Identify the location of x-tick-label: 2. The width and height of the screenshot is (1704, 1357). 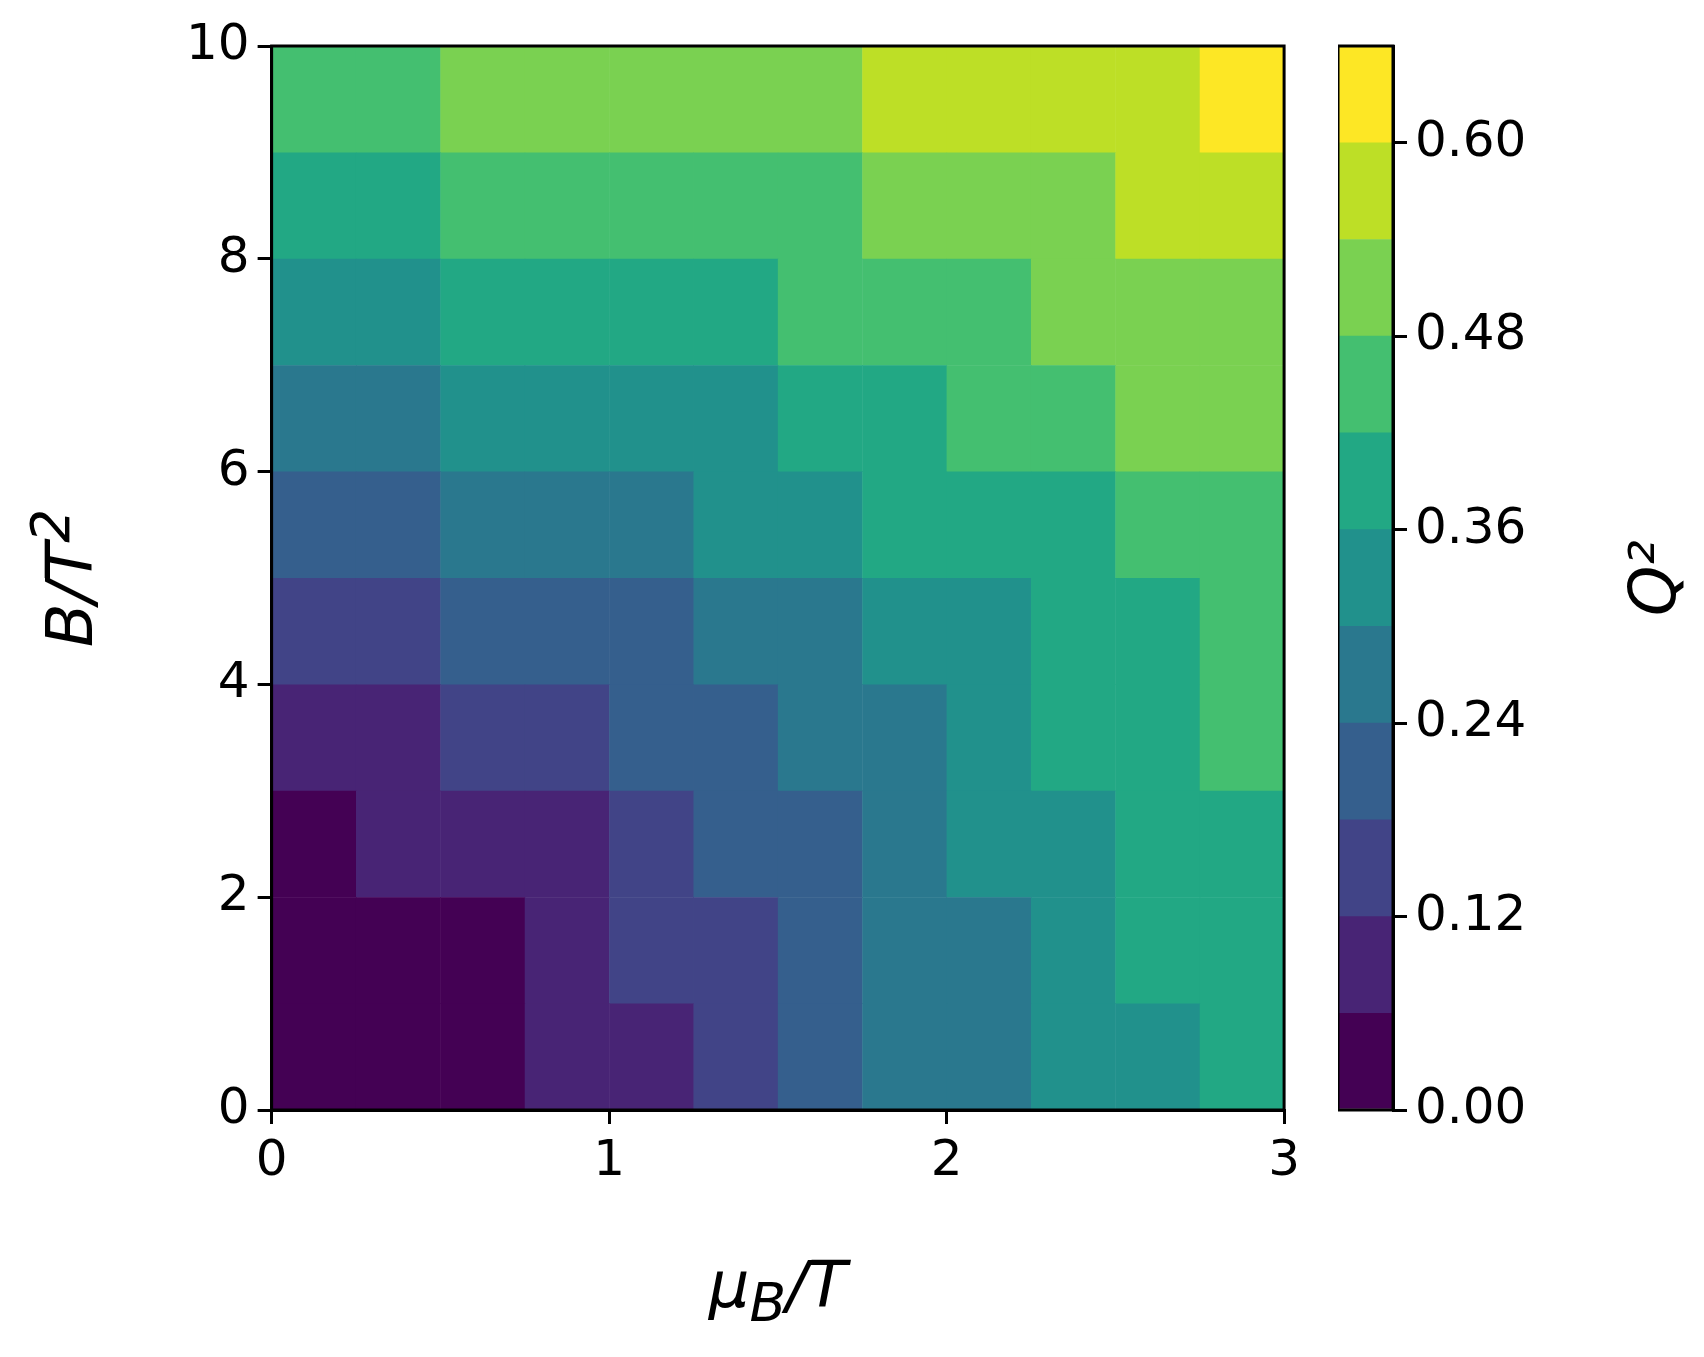
(946, 1157).